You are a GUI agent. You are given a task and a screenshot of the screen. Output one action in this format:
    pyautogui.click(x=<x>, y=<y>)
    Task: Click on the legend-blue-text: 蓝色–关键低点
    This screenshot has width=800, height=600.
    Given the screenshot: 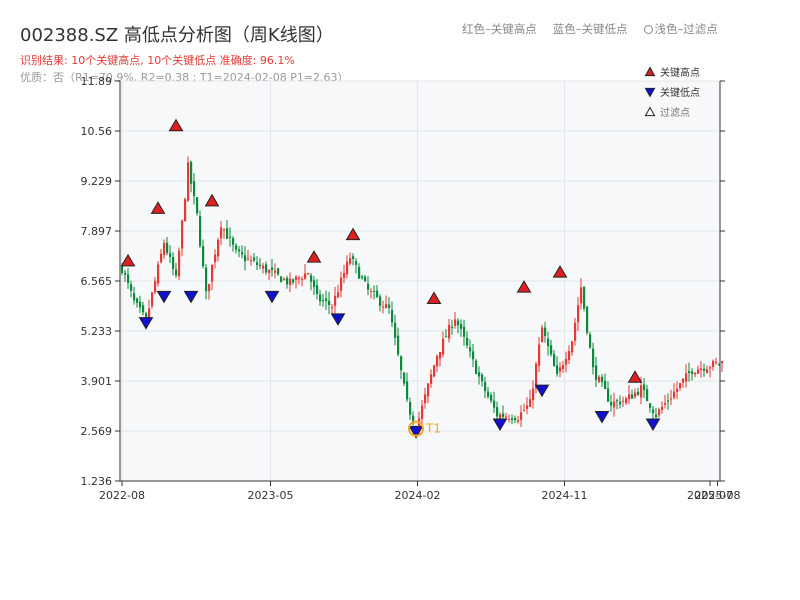 What is the action you would take?
    pyautogui.click(x=590, y=29)
    